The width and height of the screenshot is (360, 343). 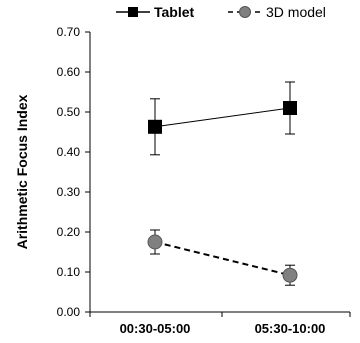 I want to click on y-ticks: 0.00 0.10 0.20 0.30 0.40 0.50 0.60 0.70, so click(x=73, y=172).